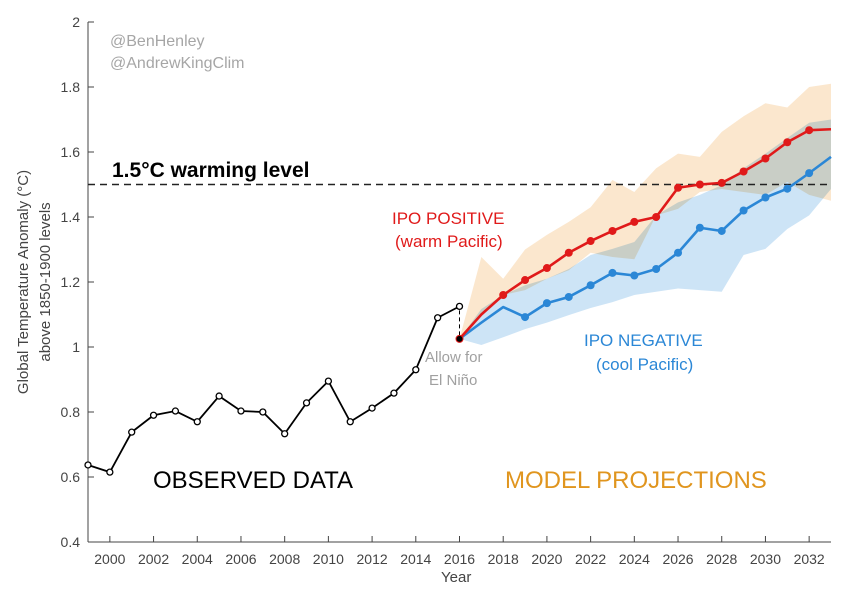  I want to click on x-tick-label: 2014, so click(415, 559).